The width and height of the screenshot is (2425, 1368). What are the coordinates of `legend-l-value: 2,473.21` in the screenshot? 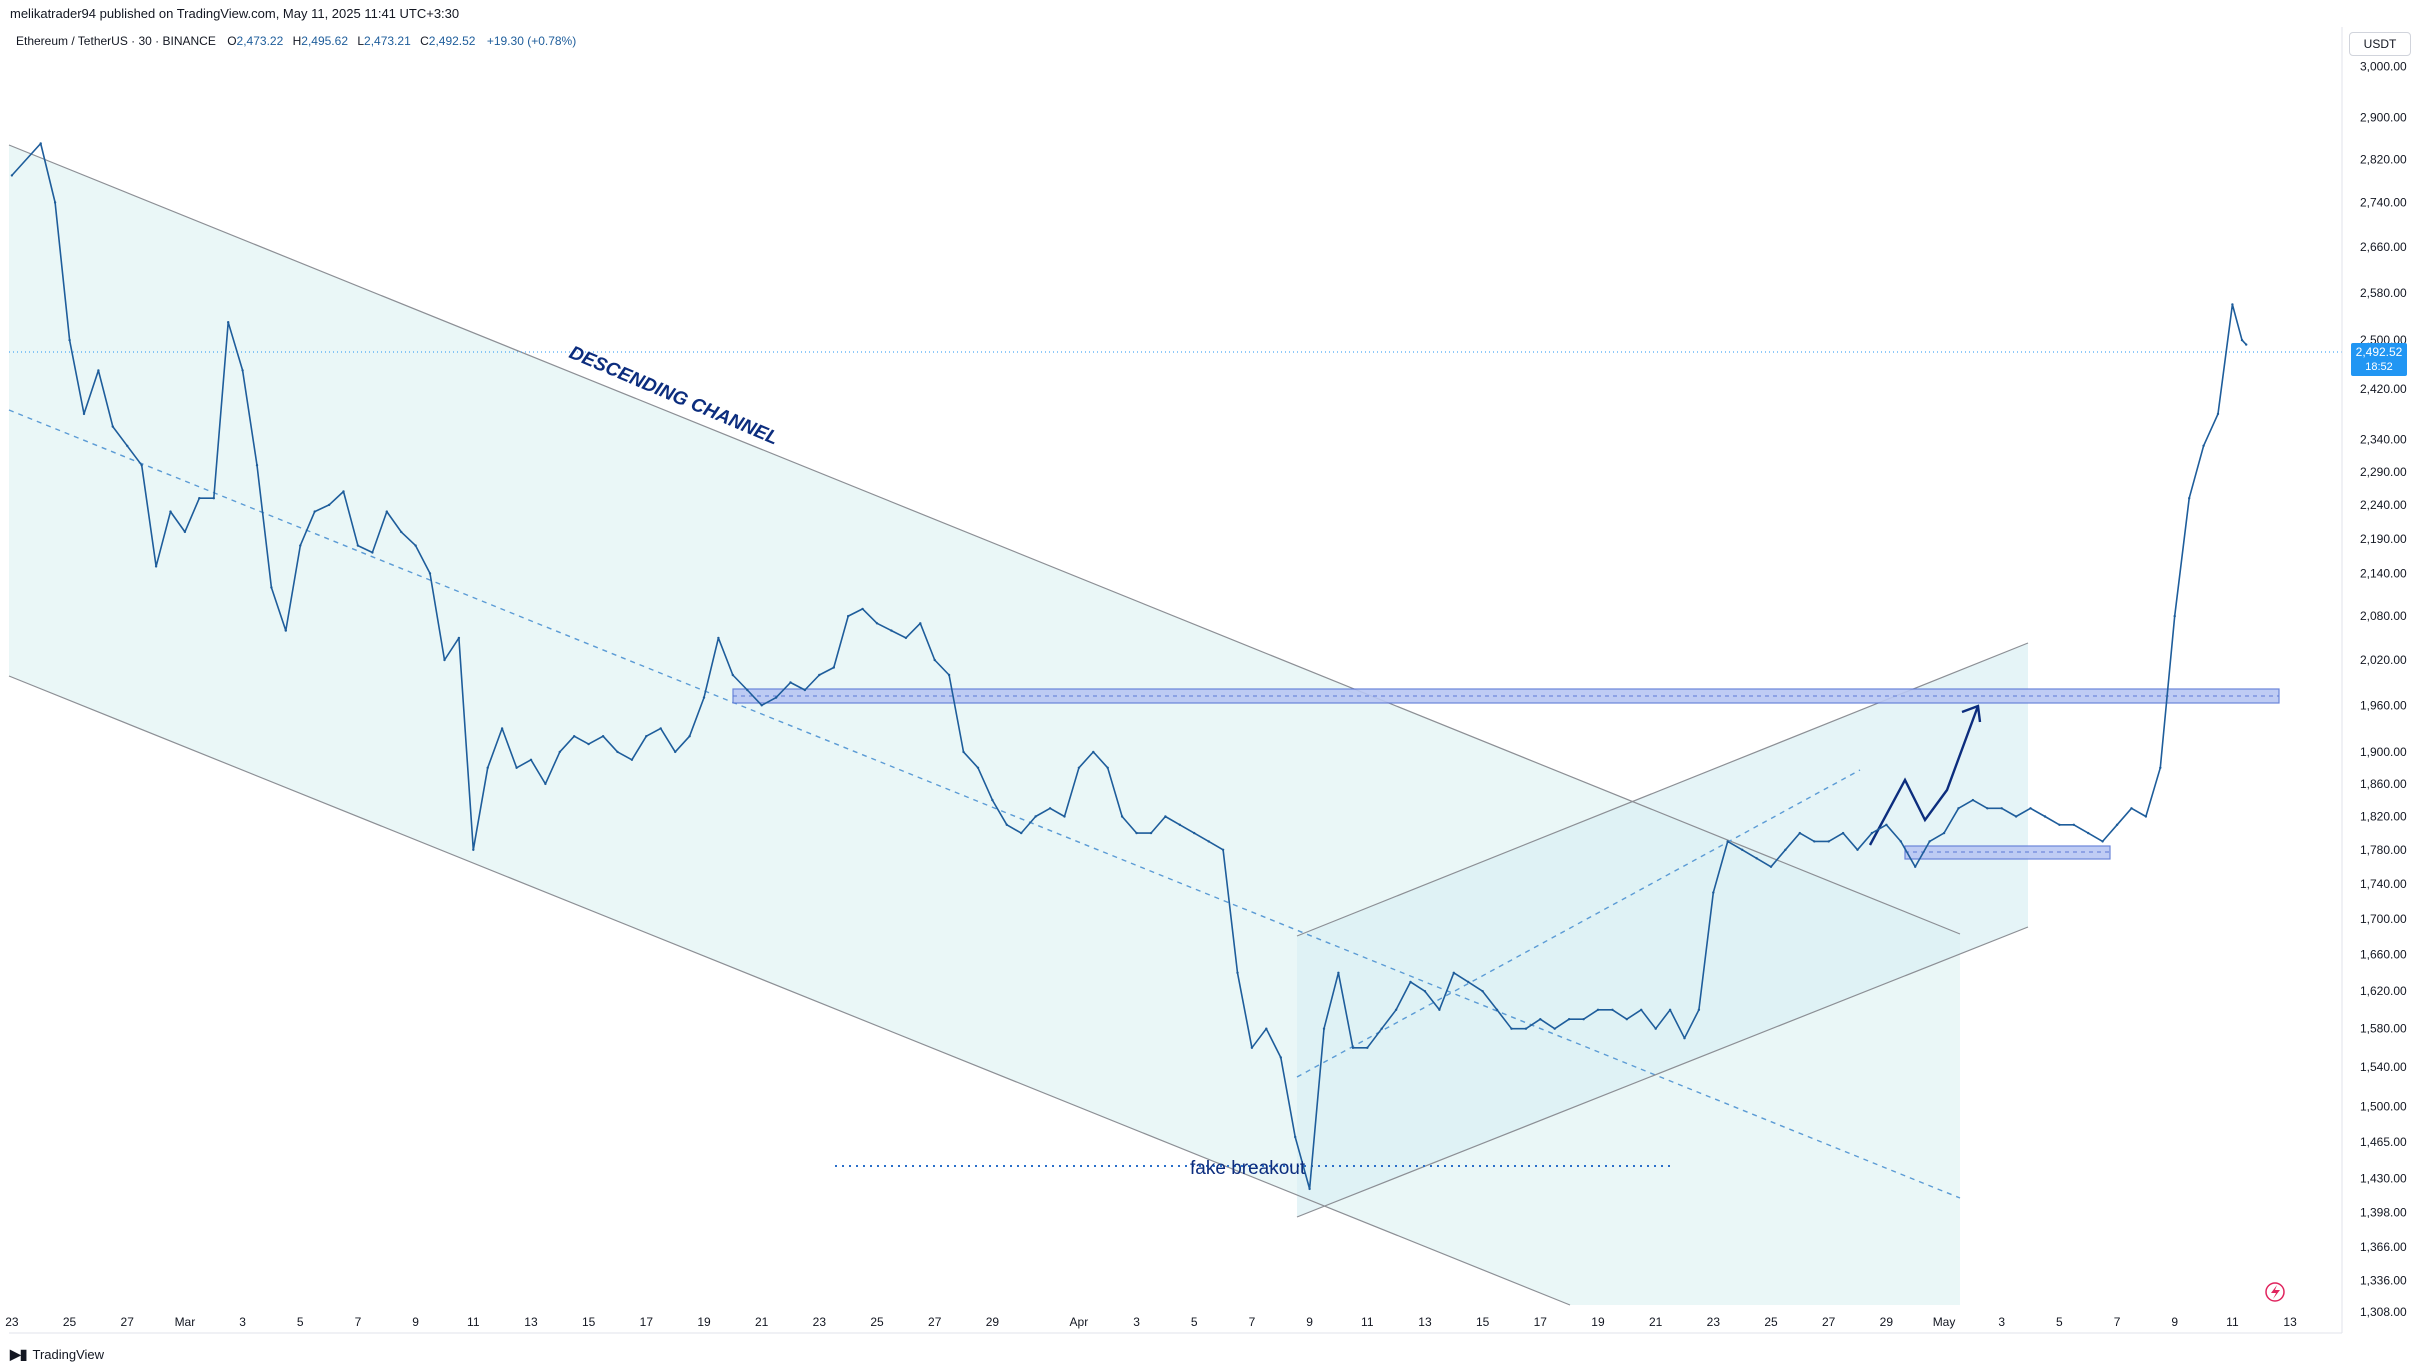 It's located at (387, 41).